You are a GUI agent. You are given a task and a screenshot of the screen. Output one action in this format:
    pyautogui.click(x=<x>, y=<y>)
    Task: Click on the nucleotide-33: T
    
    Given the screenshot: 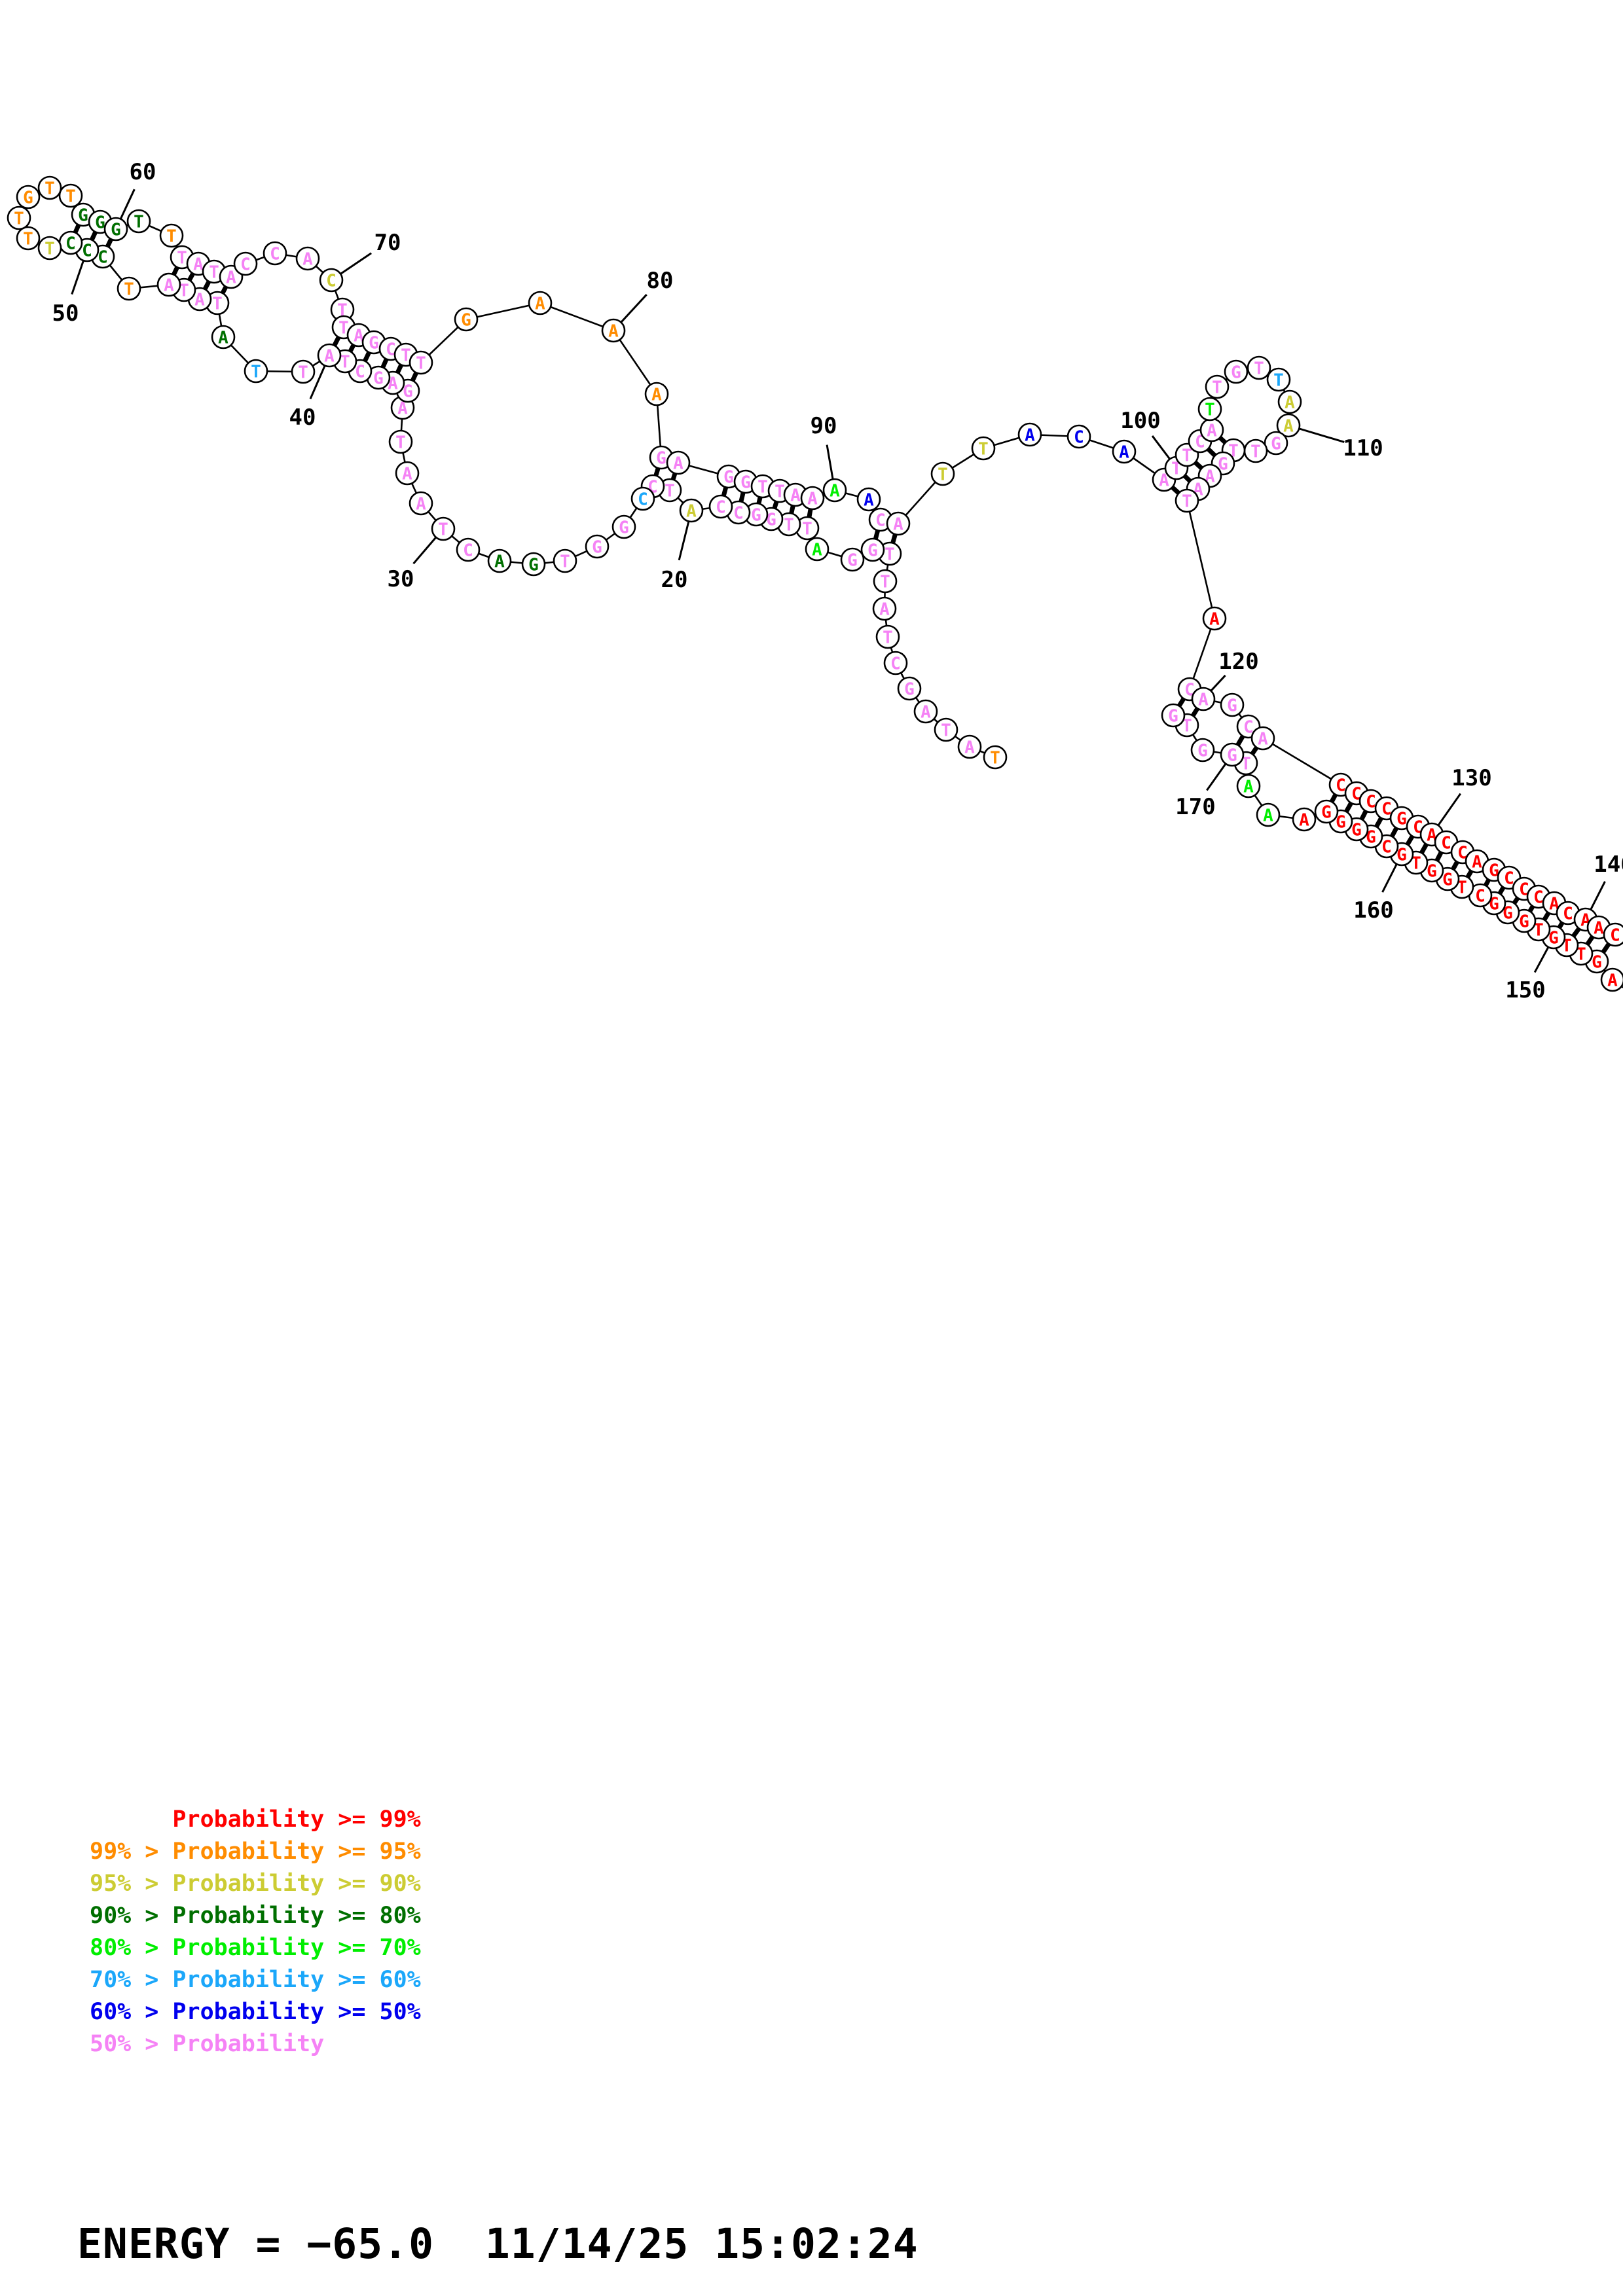 What is the action you would take?
    pyautogui.click(x=400, y=441)
    